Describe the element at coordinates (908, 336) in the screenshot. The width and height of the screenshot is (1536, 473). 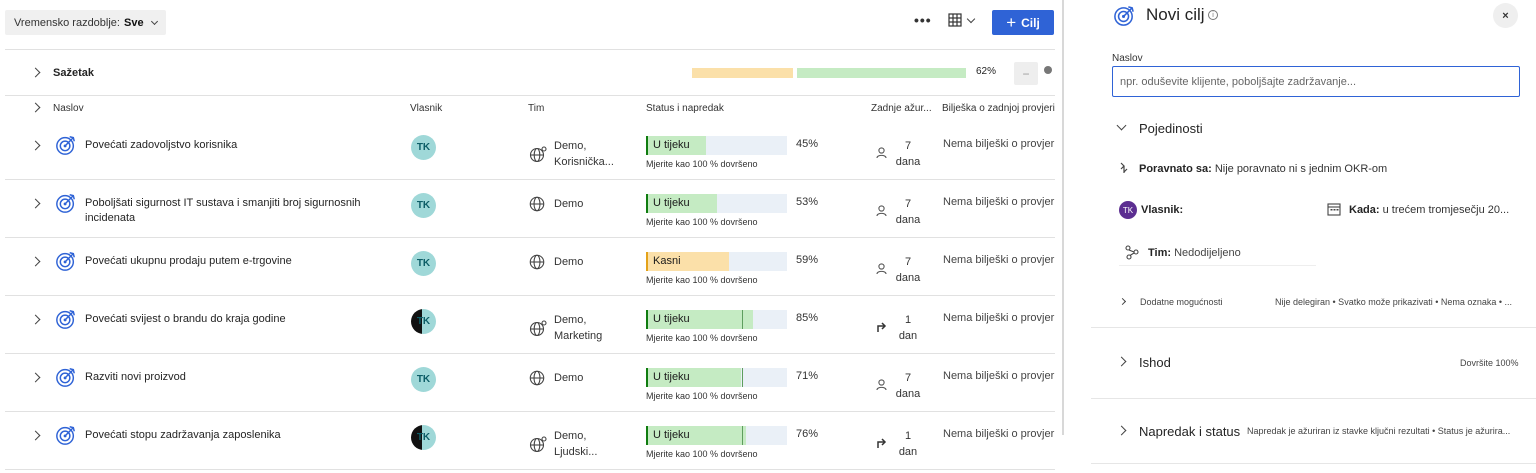
I see `last-updated-unit: dan` at that location.